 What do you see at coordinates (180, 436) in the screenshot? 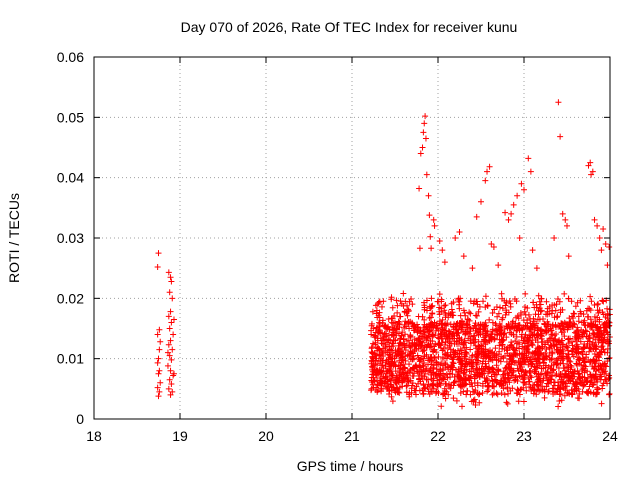
I see `x-tick-label: 19` at bounding box center [180, 436].